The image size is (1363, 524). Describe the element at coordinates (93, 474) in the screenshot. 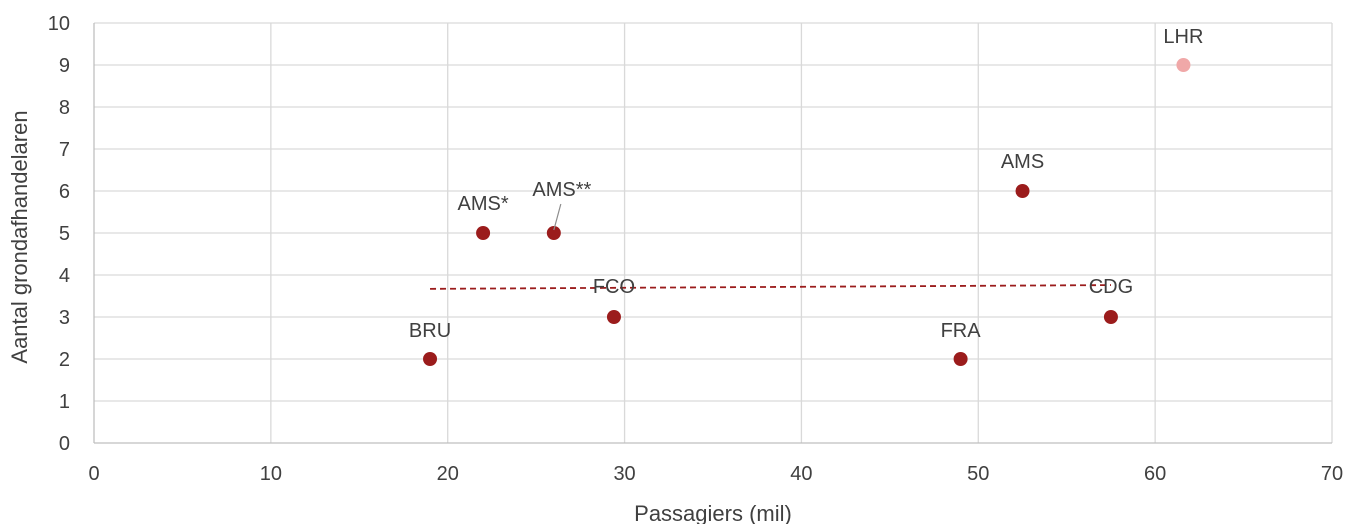

I see `x-tick-label: 0` at that location.